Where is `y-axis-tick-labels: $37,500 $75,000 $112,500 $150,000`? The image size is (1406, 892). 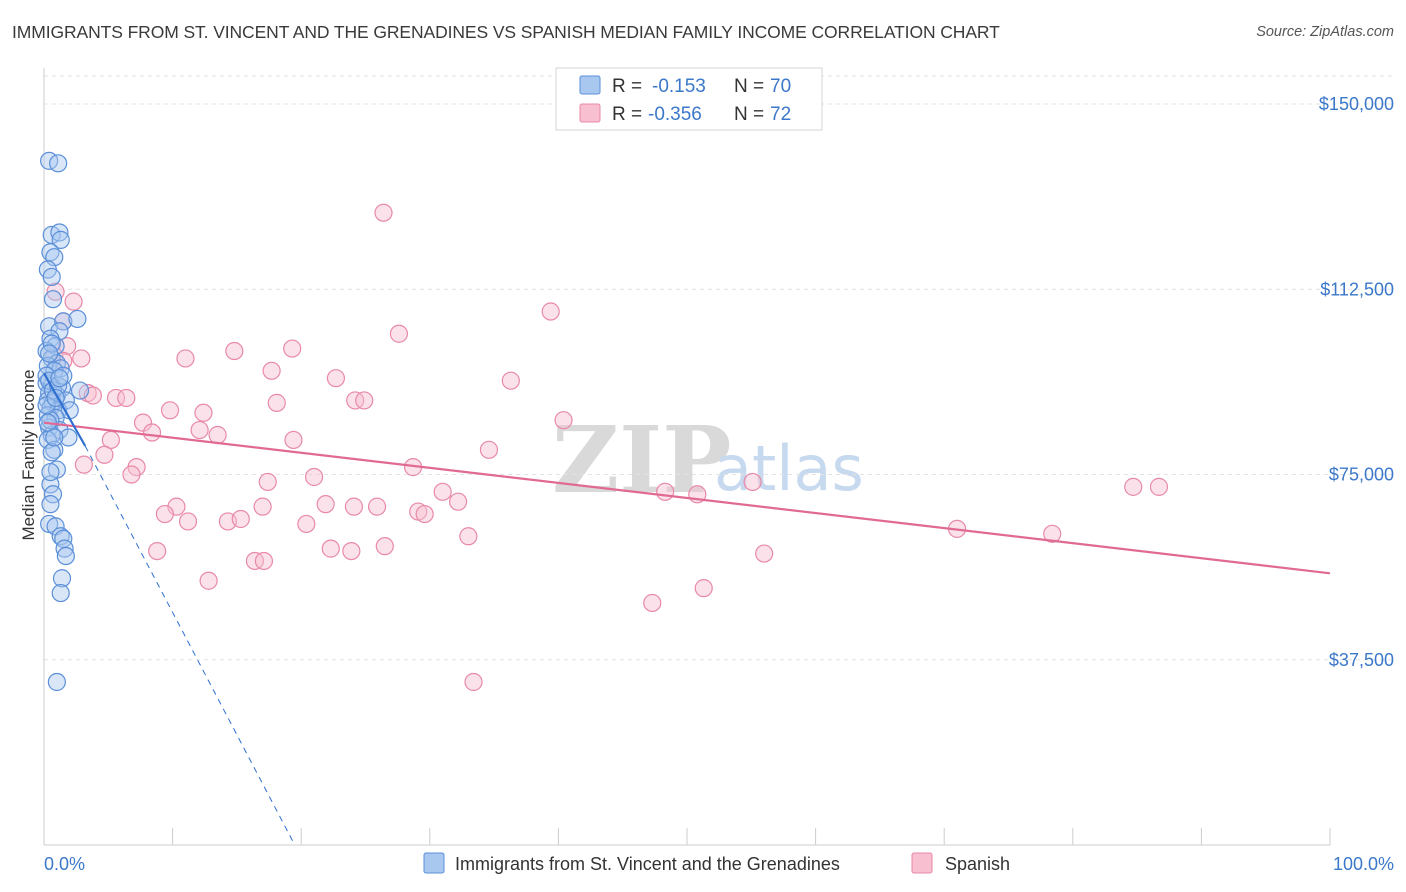 y-axis-tick-labels: $37,500 $75,000 $112,500 $150,000 is located at coordinates (1356, 382).